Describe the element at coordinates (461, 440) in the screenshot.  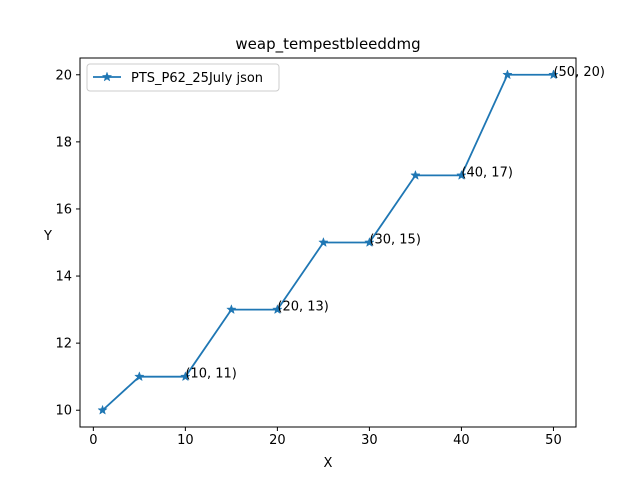
I see `x-tick-label: 40` at that location.